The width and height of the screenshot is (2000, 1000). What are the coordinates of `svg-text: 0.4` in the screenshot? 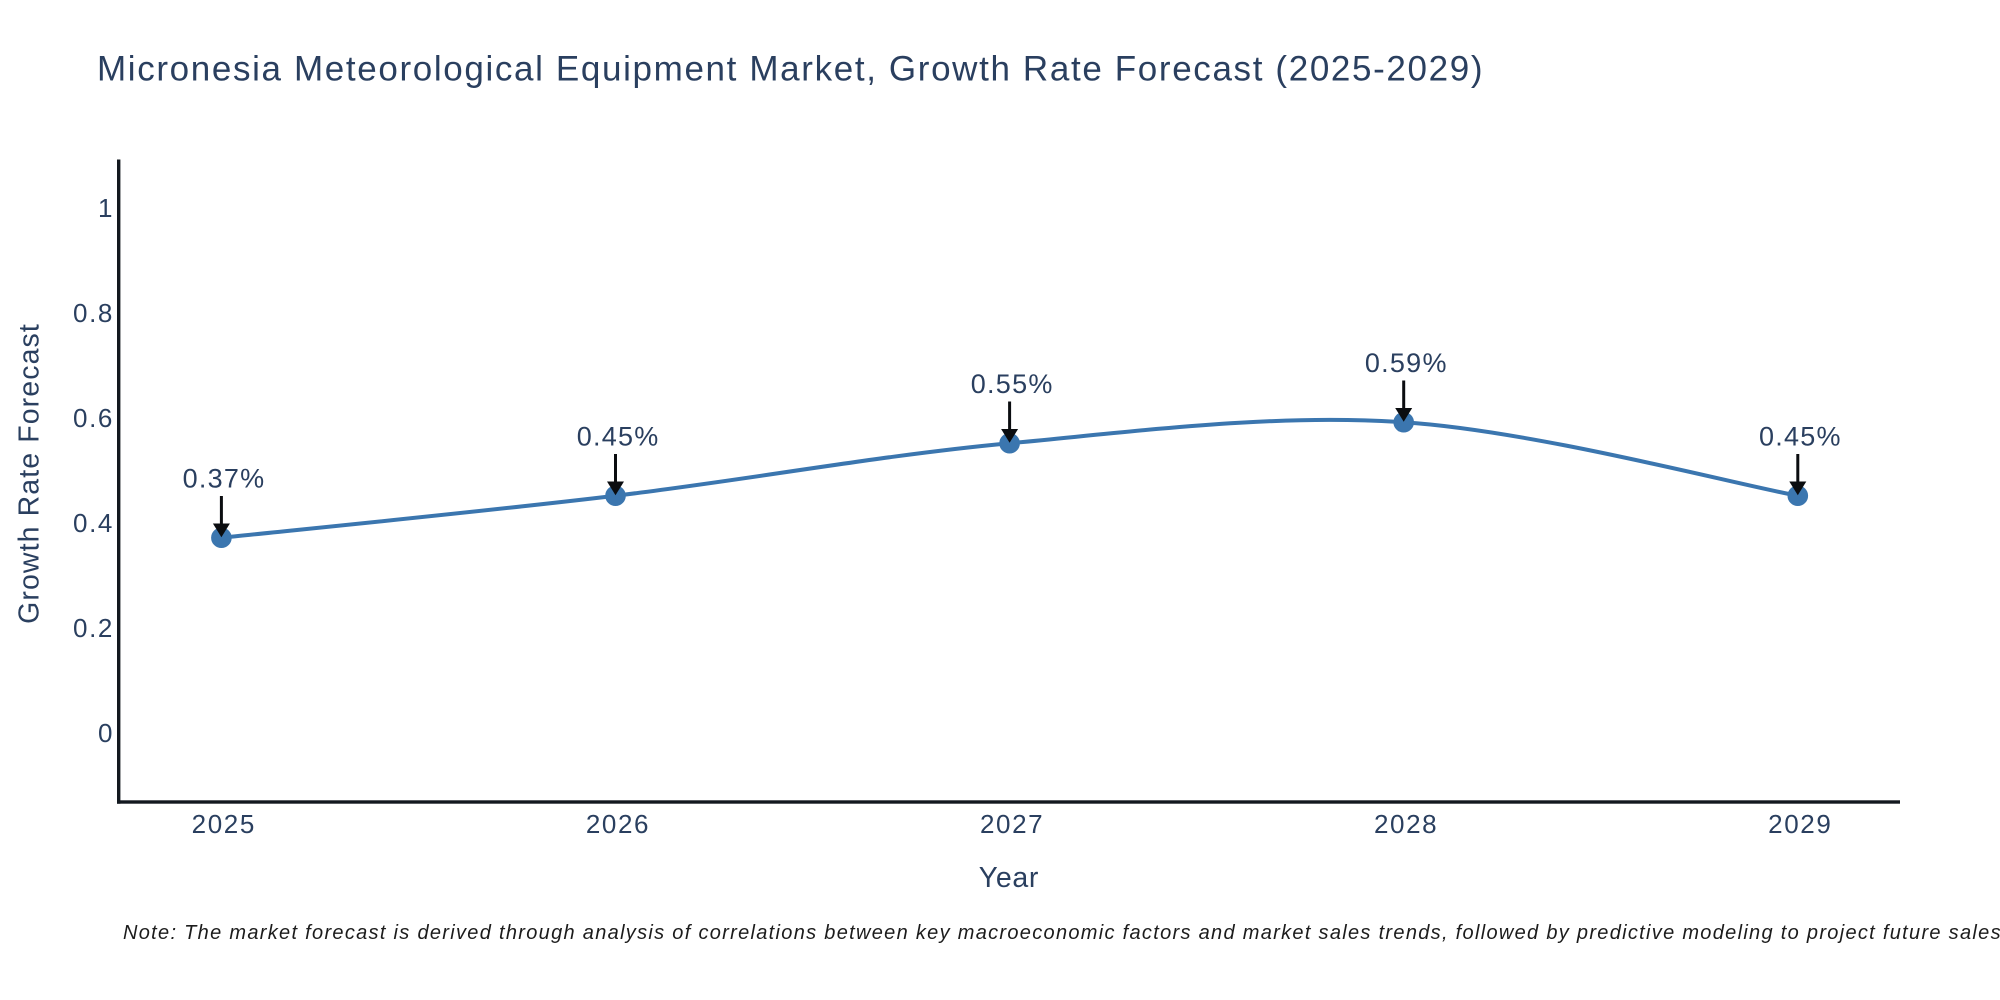 It's located at (93, 523).